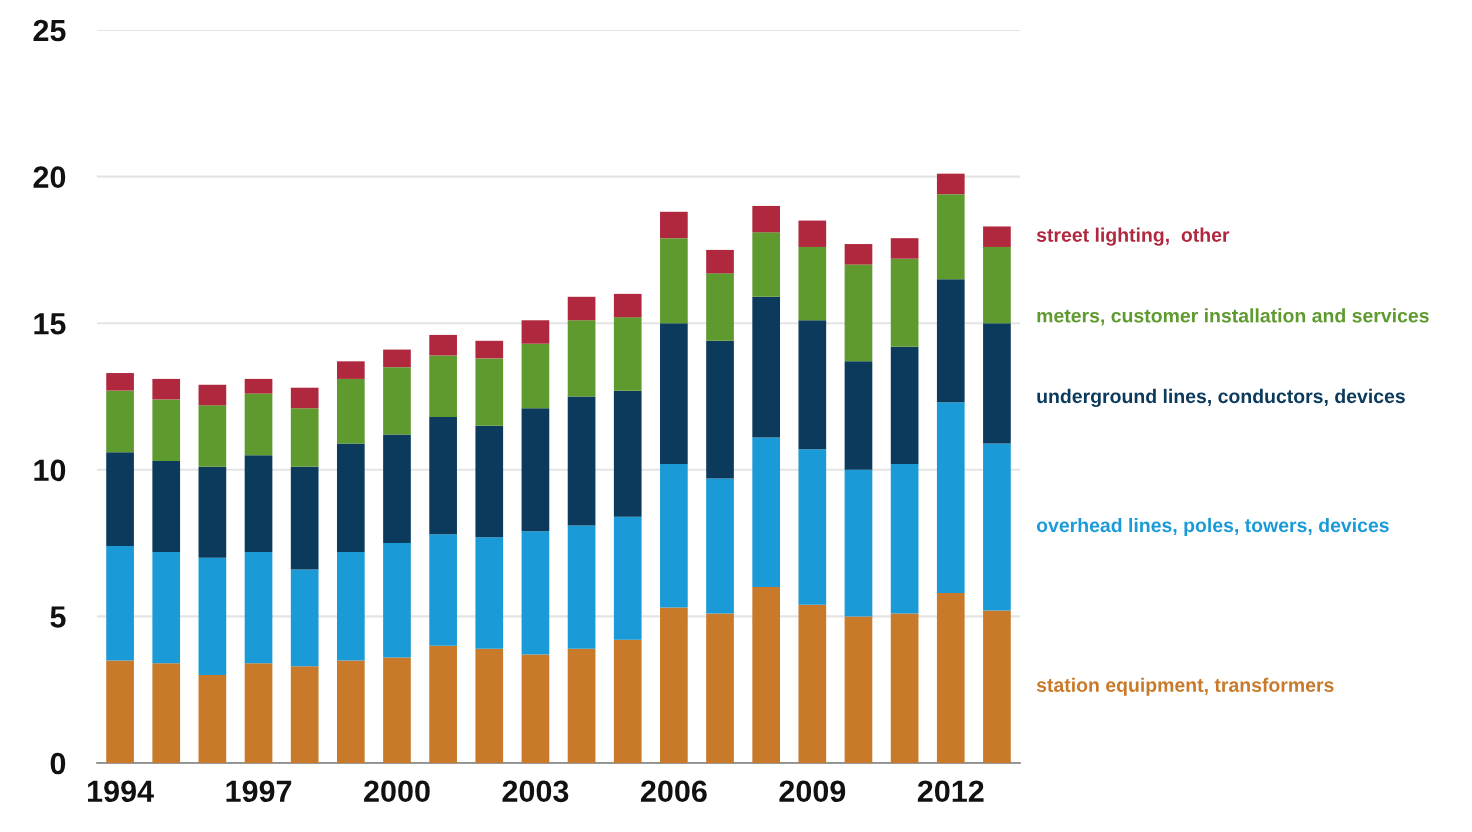 Image resolution: width=1472 pixels, height=832 pixels. I want to click on series-label: meters, customer installation and services, so click(1233, 317).